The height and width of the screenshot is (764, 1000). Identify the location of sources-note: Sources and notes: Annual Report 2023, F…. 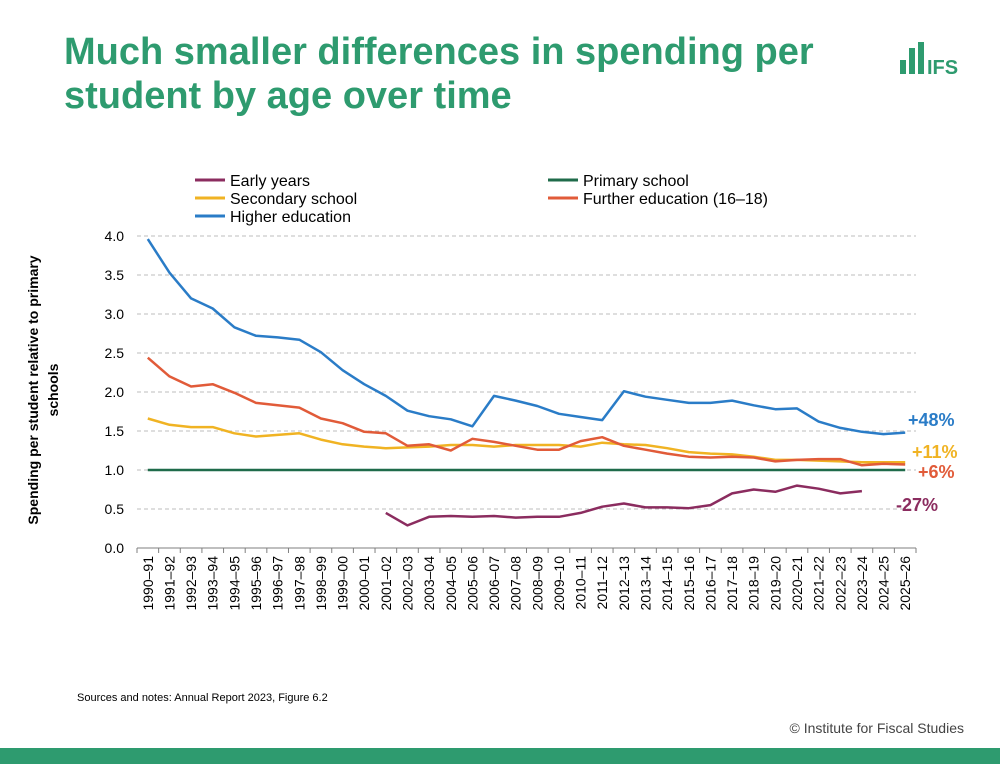
(202, 698).